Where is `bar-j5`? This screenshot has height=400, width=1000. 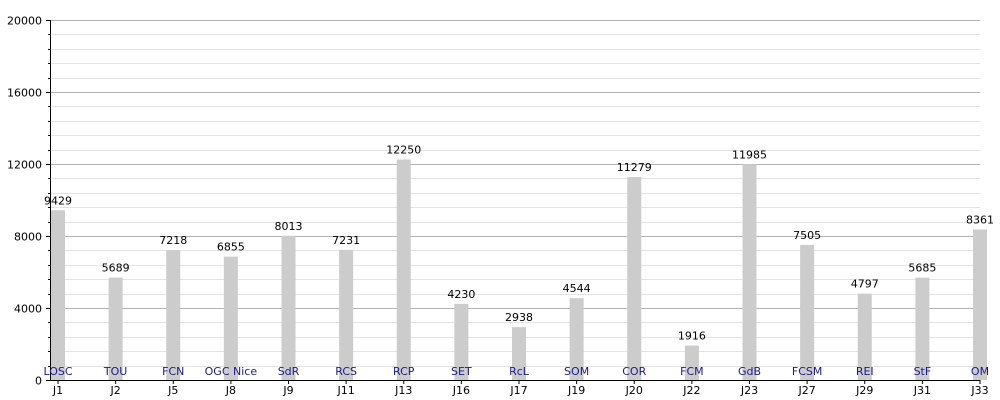
bar-j5 is located at coordinates (173, 315).